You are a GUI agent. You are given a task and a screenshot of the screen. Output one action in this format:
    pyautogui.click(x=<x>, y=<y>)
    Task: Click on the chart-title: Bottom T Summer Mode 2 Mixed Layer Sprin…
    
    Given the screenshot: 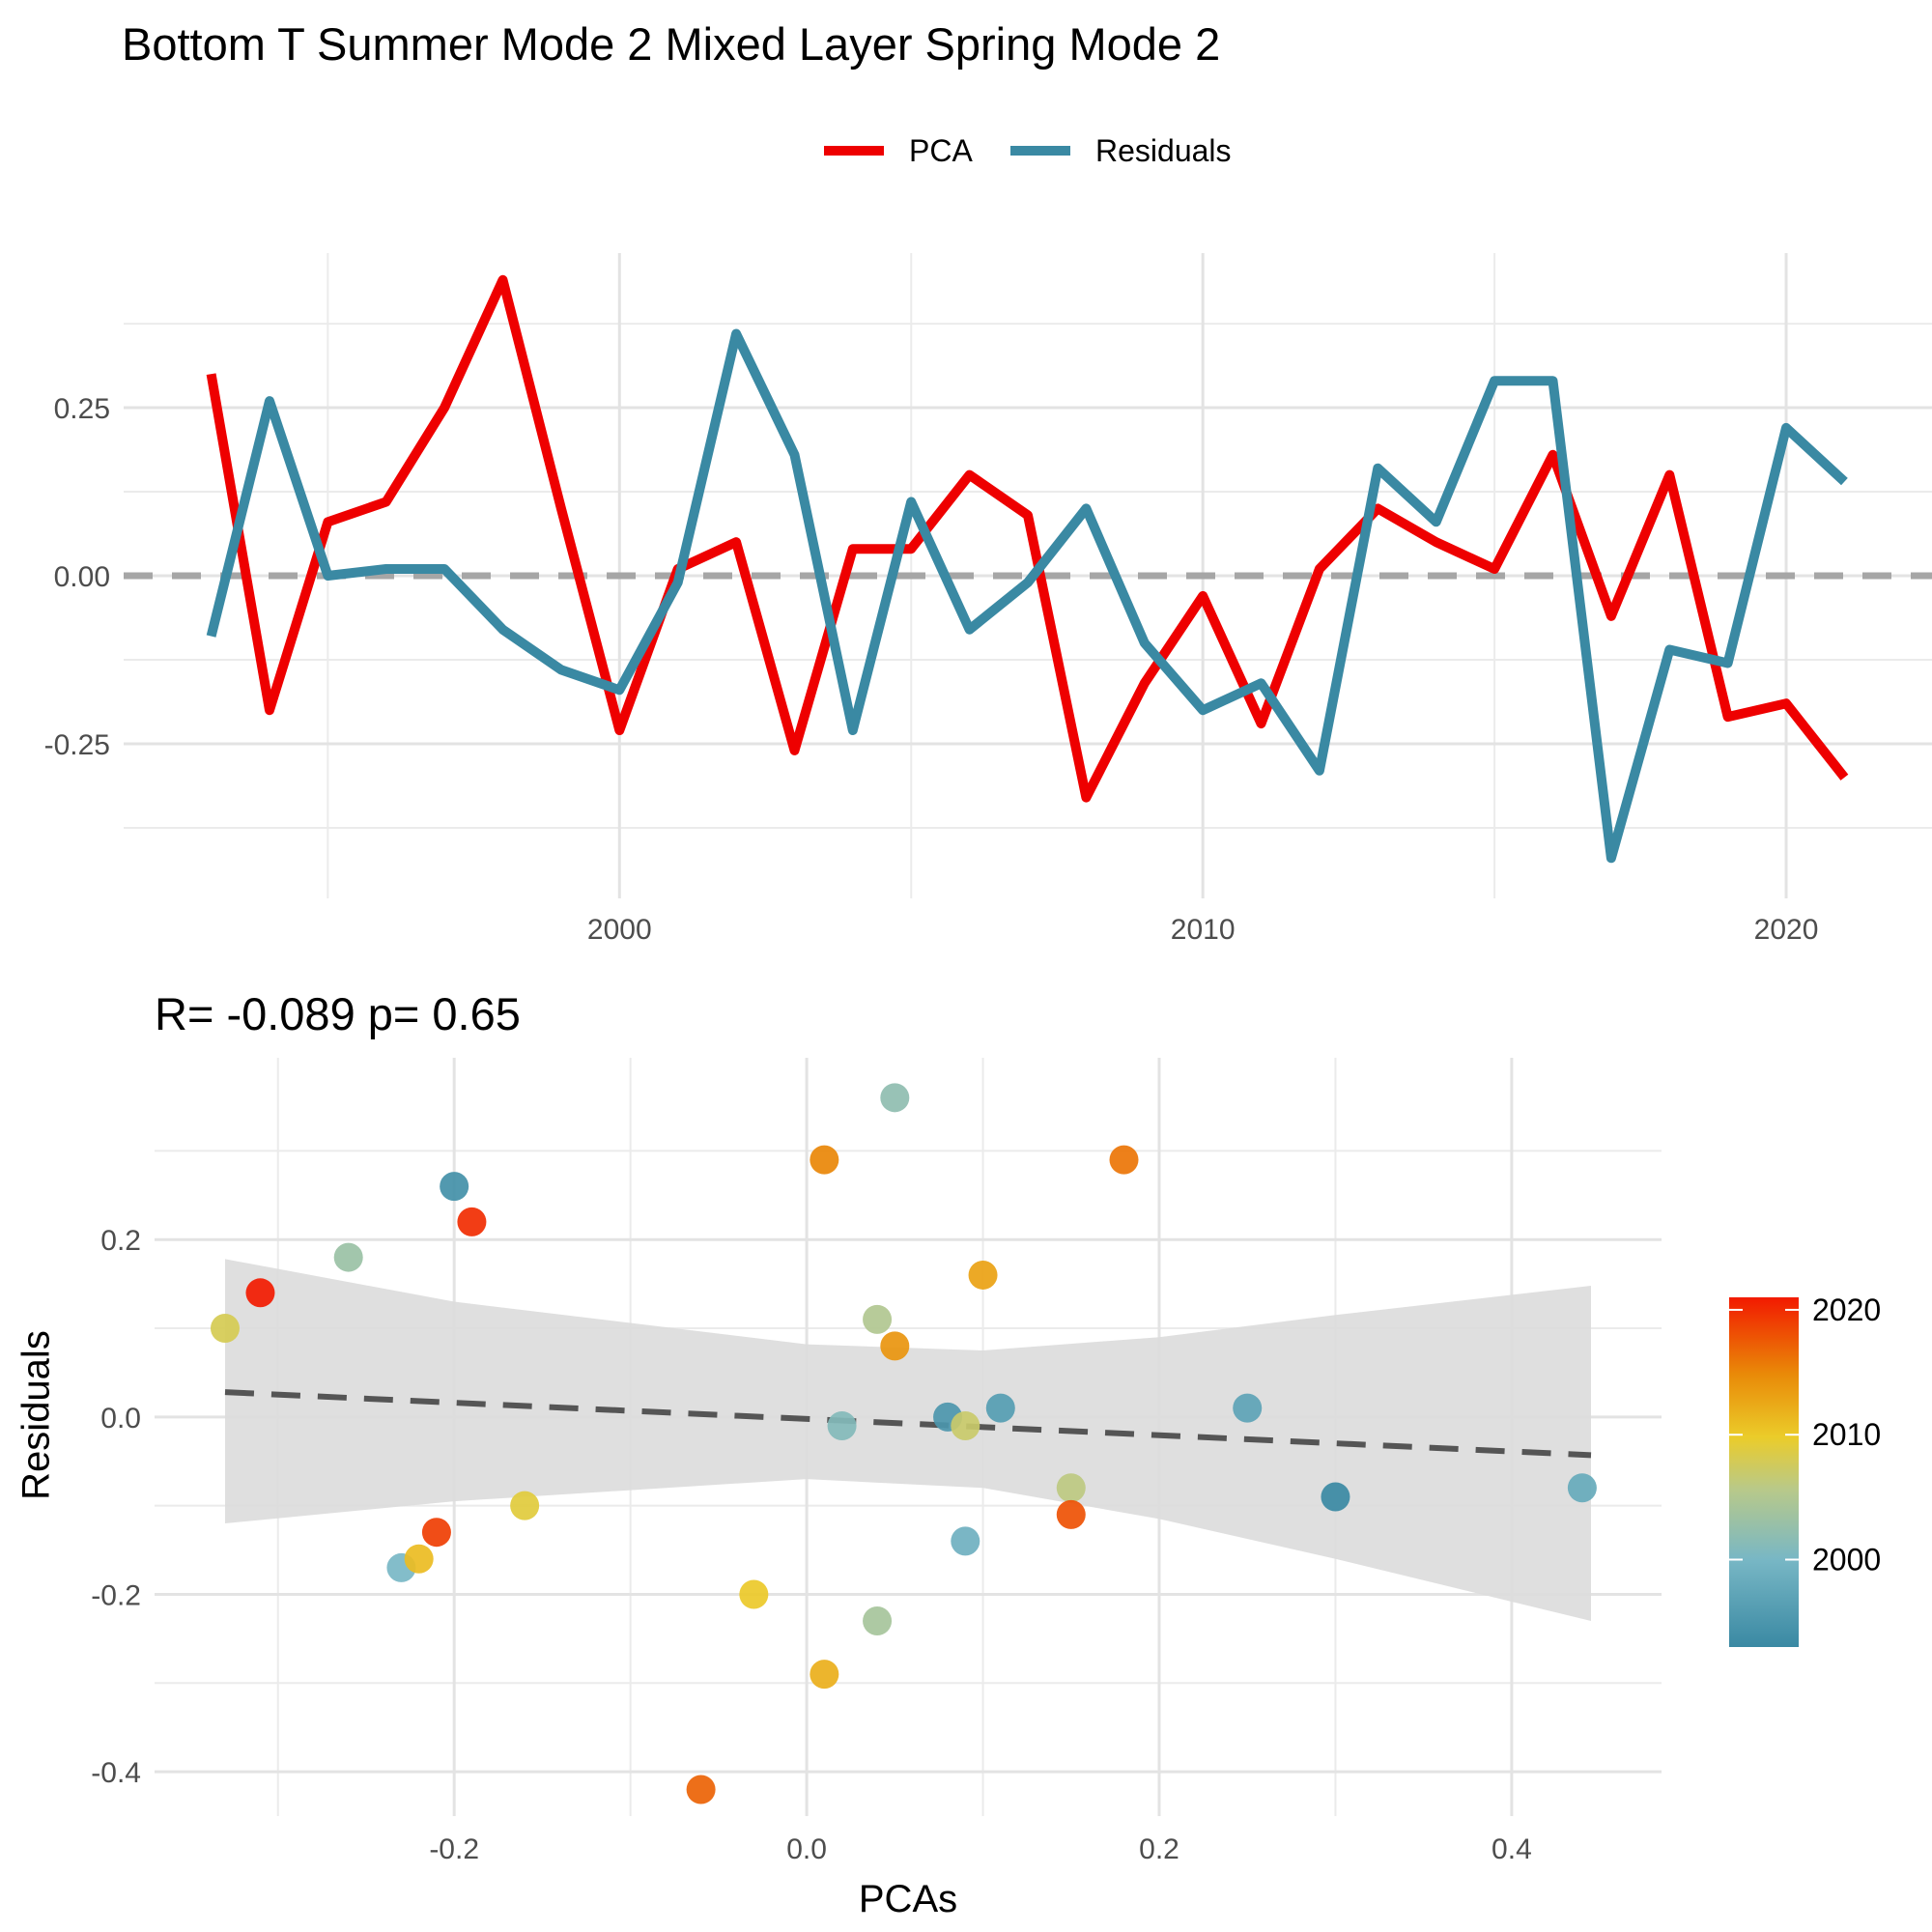 What is the action you would take?
    pyautogui.click(x=671, y=44)
    